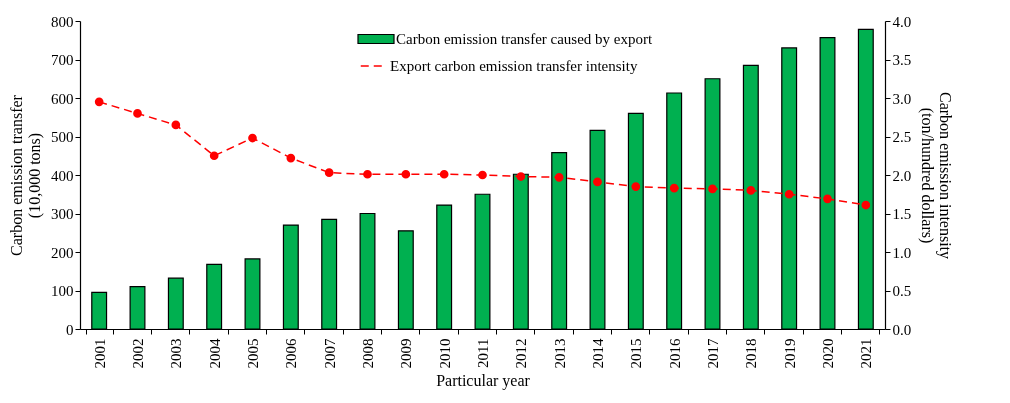  I want to click on x-tick-label: 2013, so click(559, 353).